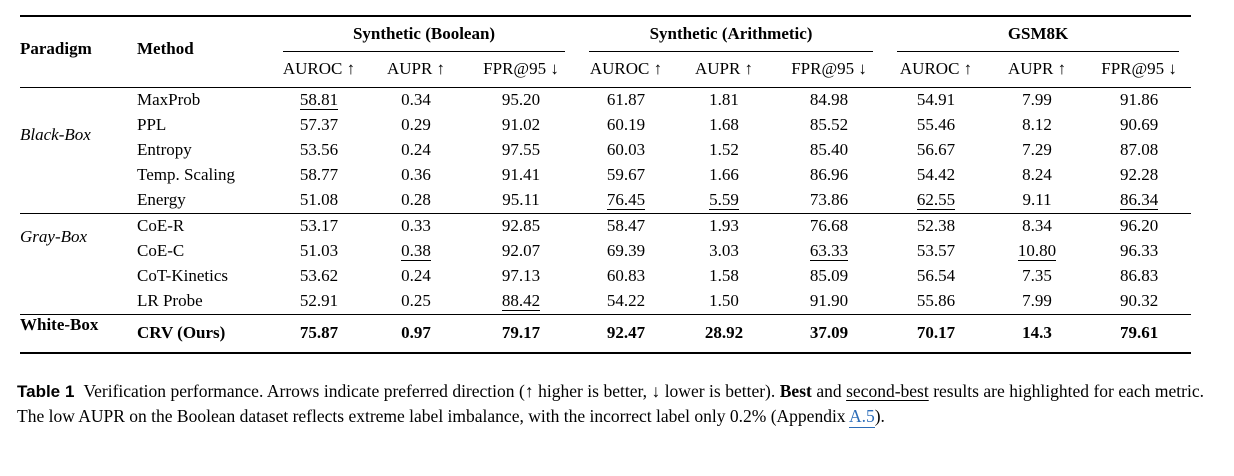 This screenshot has width=1234, height=476. I want to click on value-cell: 54.22, so click(626, 300).